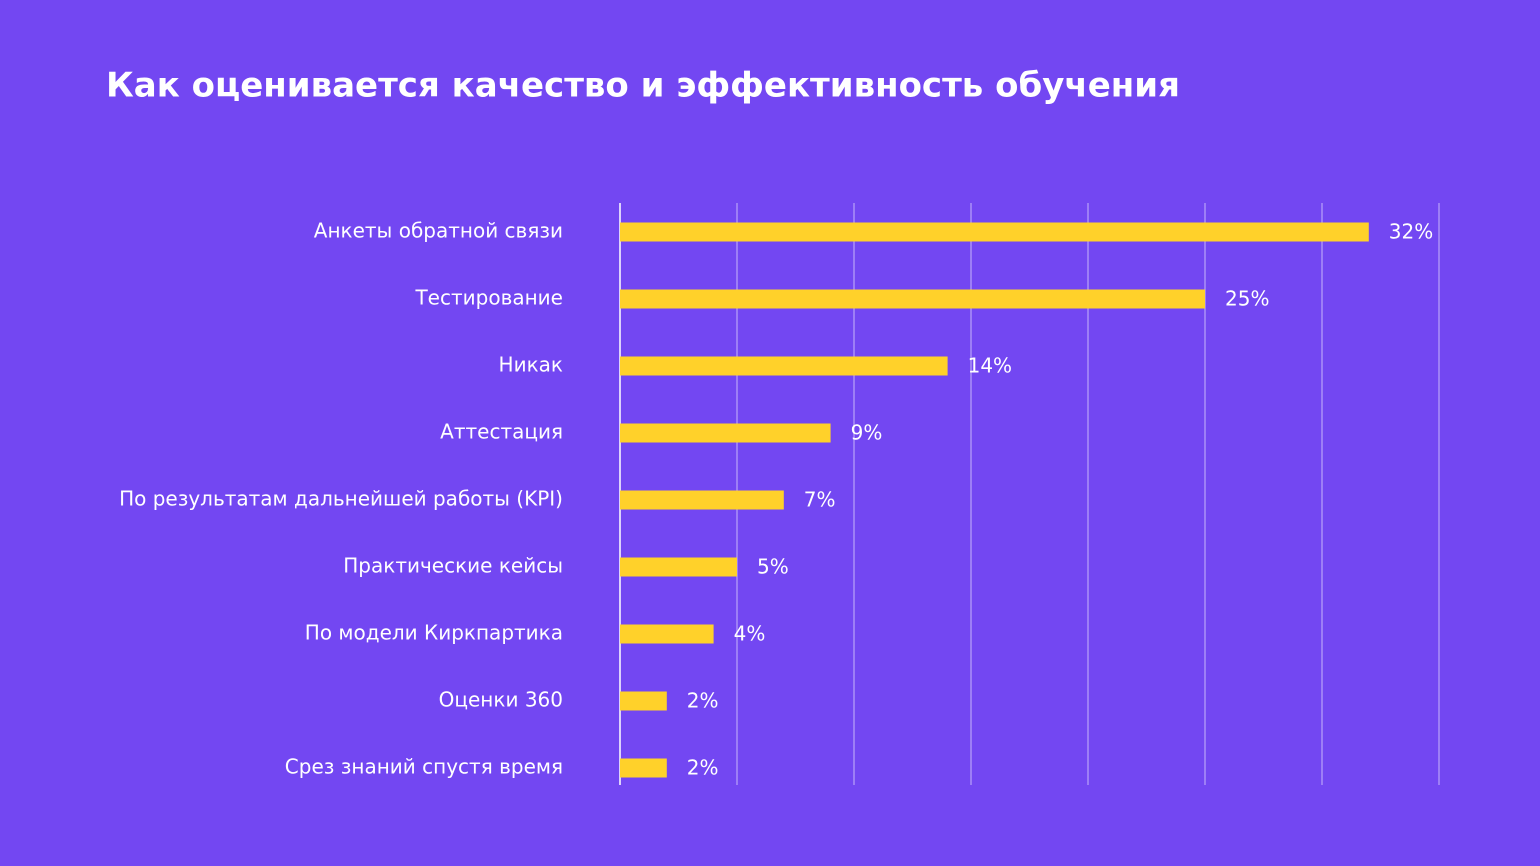 The height and width of the screenshot is (866, 1540). I want to click on value-label: 14%, so click(990, 366).